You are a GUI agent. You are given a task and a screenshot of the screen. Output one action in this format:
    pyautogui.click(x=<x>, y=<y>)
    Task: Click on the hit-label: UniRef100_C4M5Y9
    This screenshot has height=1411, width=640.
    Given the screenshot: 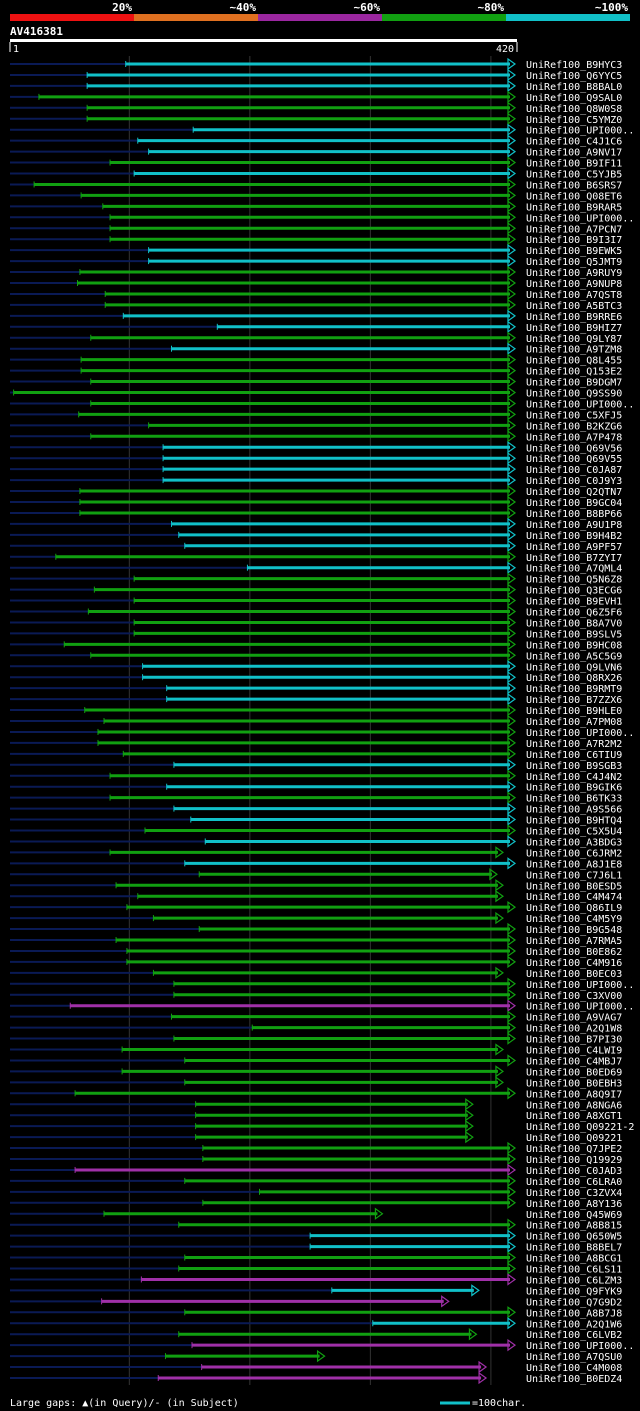 What is the action you would take?
    pyautogui.click(x=574, y=919)
    